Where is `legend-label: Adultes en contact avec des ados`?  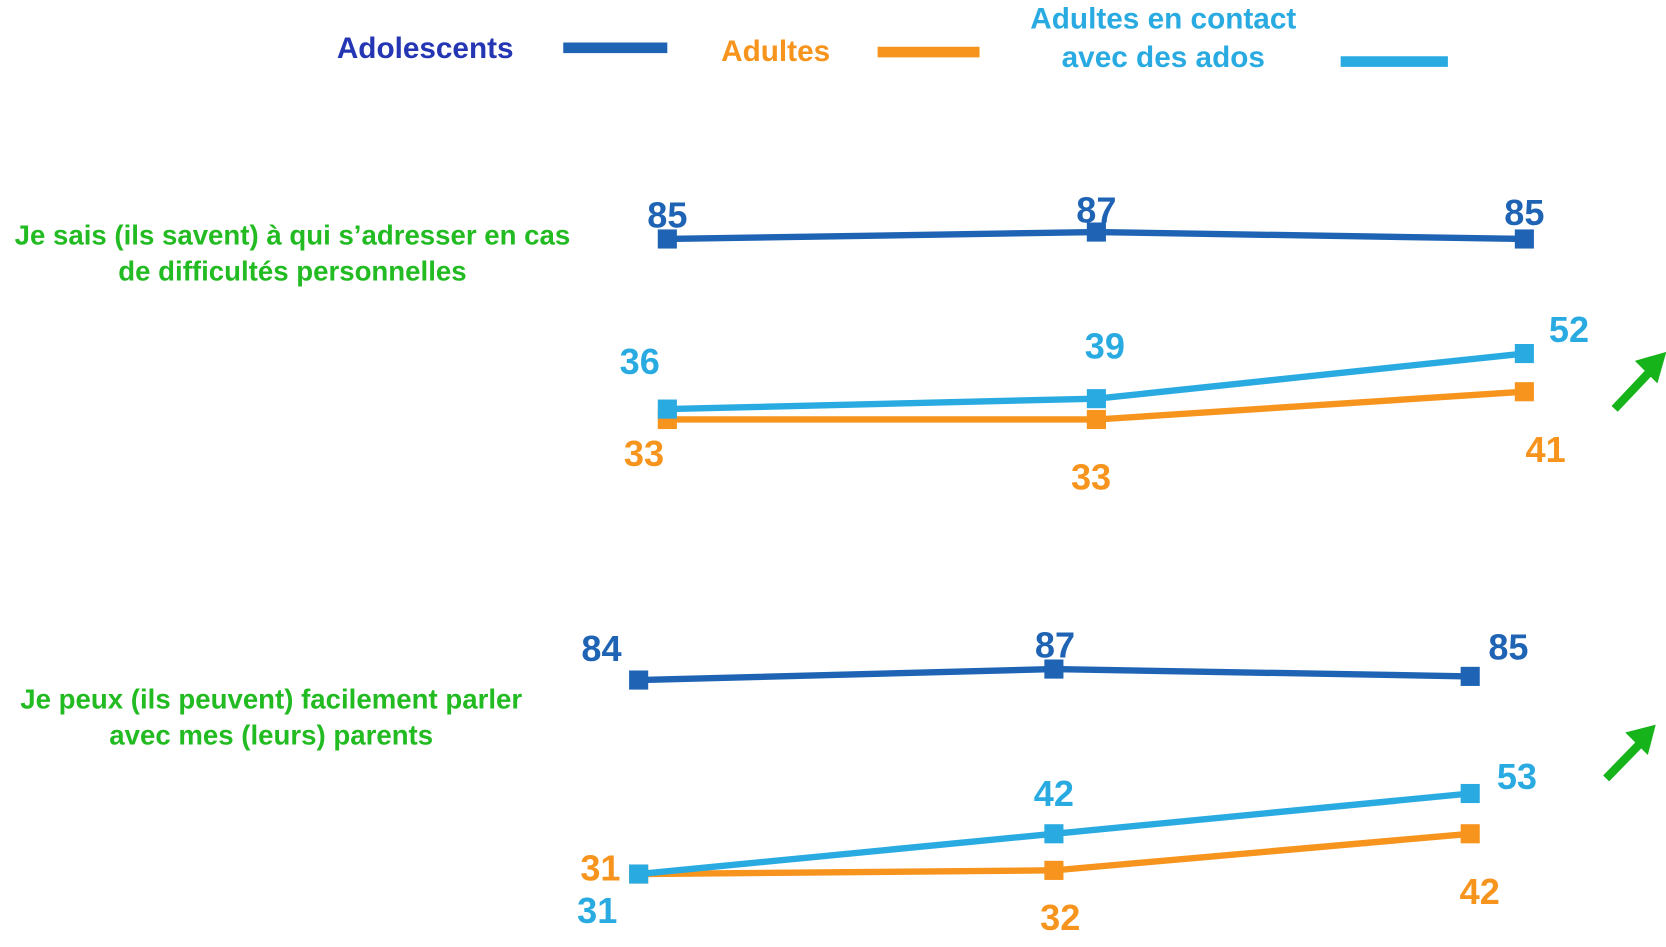
legend-label: Adultes en contact avec des ados is located at coordinates (1163, 38).